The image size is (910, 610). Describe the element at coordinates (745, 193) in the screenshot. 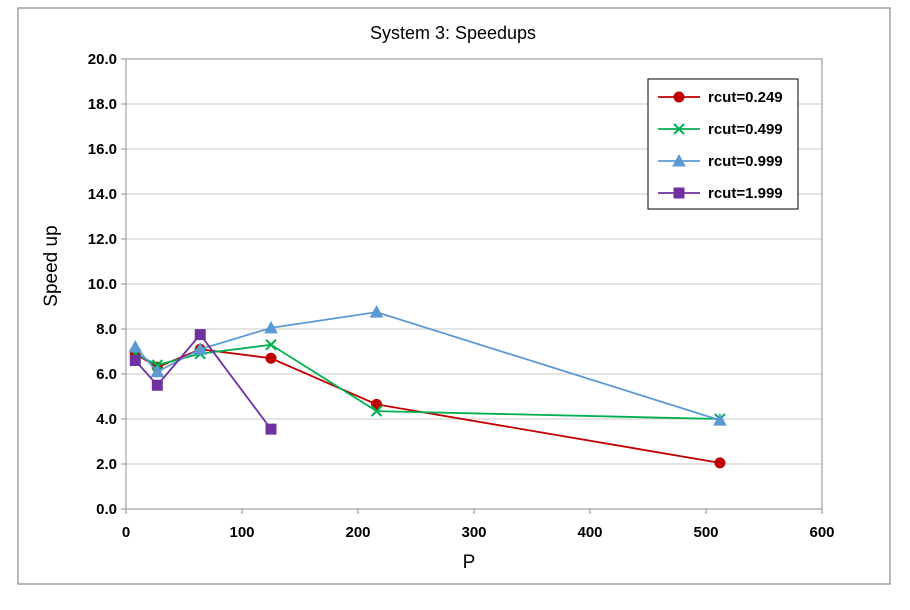

I see `legend-label: rcut=1.999` at that location.